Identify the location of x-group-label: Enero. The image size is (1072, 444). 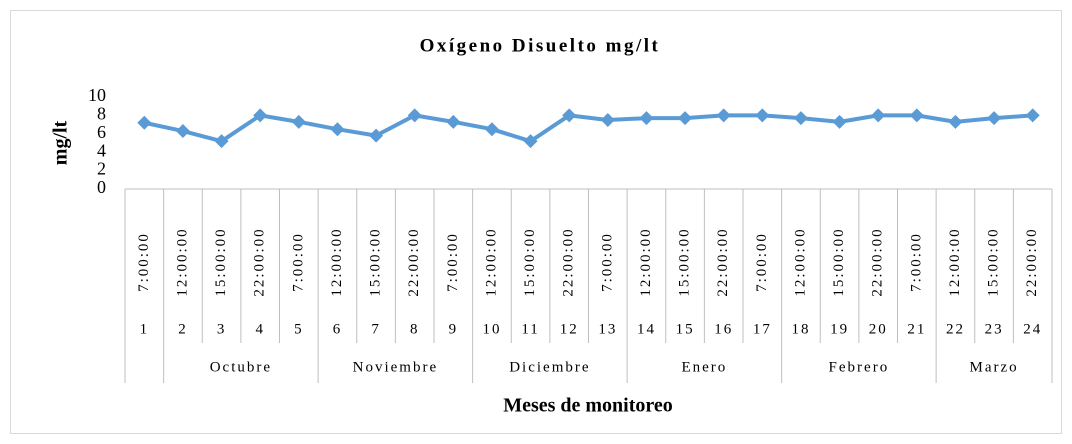
(704, 367).